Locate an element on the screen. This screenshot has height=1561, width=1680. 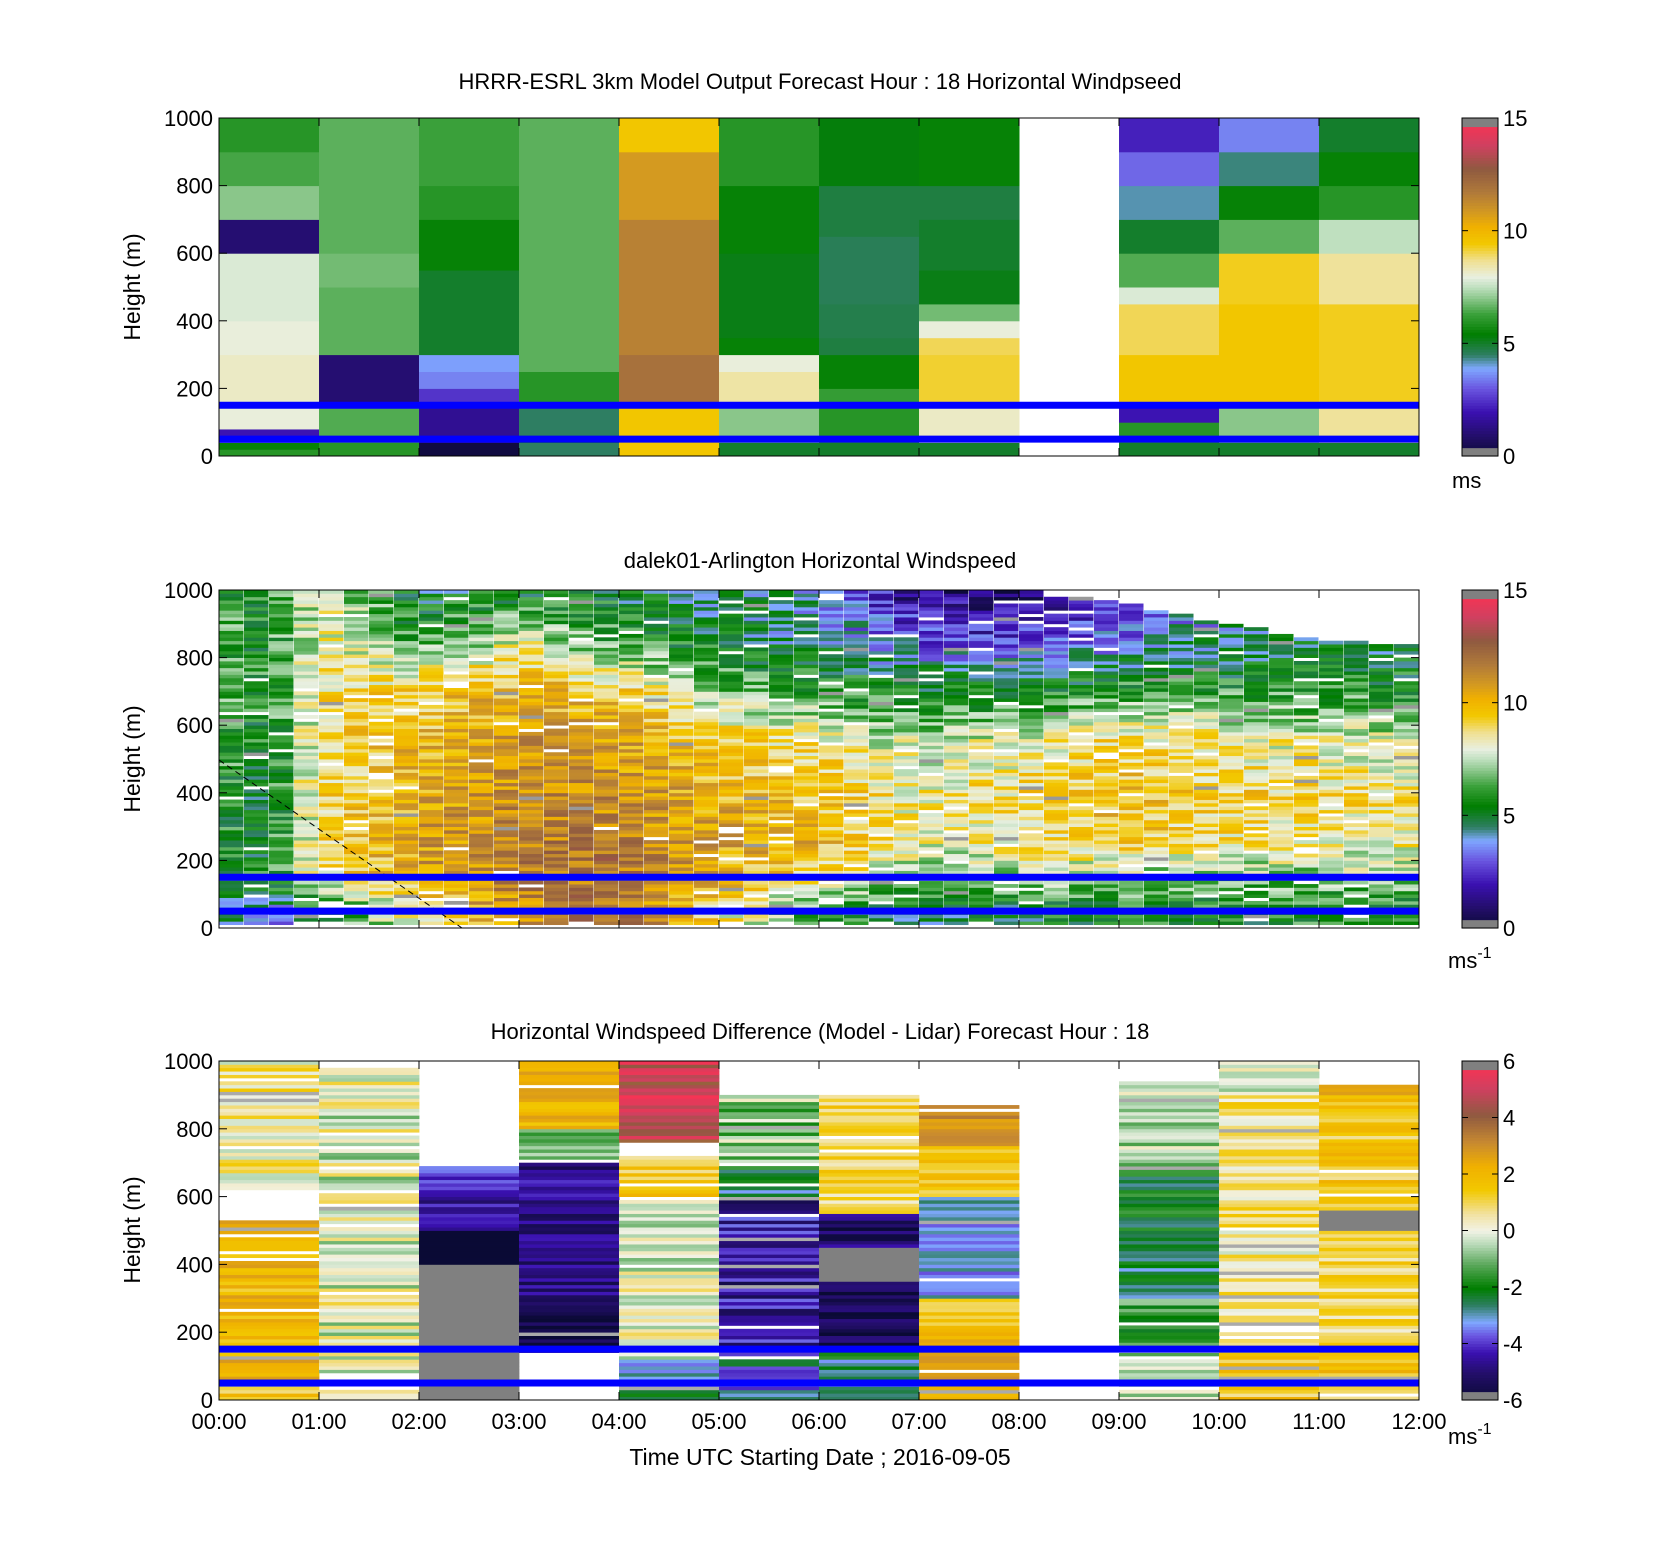
y-tick-label: 400 is located at coordinates (194, 793).